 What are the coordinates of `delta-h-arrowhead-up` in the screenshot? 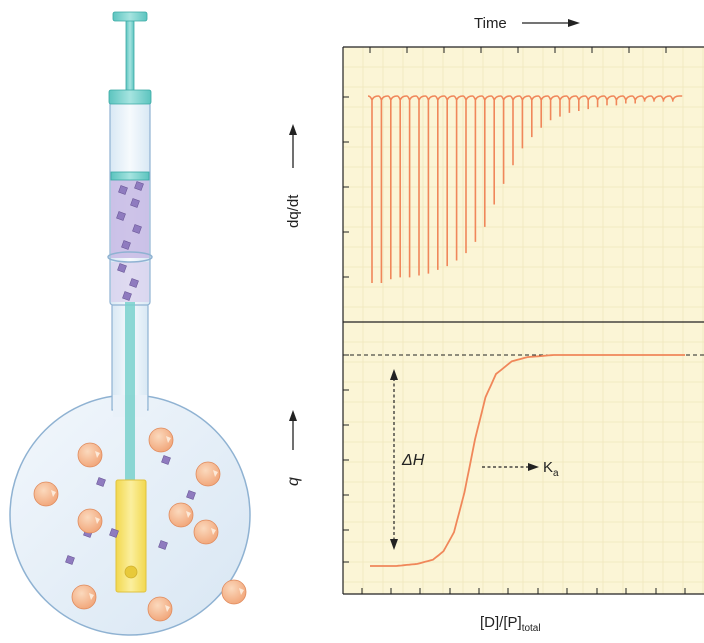 It's located at (394, 374).